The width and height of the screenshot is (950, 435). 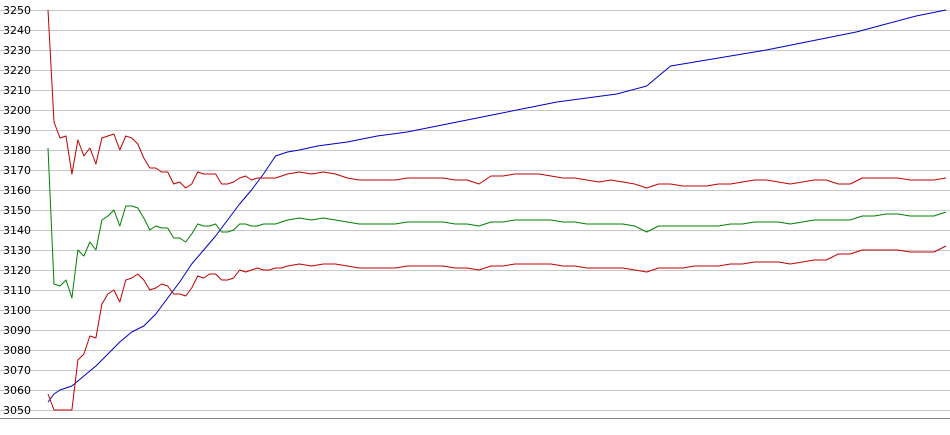 I want to click on y-tick-label: 3110, so click(x=17, y=290).